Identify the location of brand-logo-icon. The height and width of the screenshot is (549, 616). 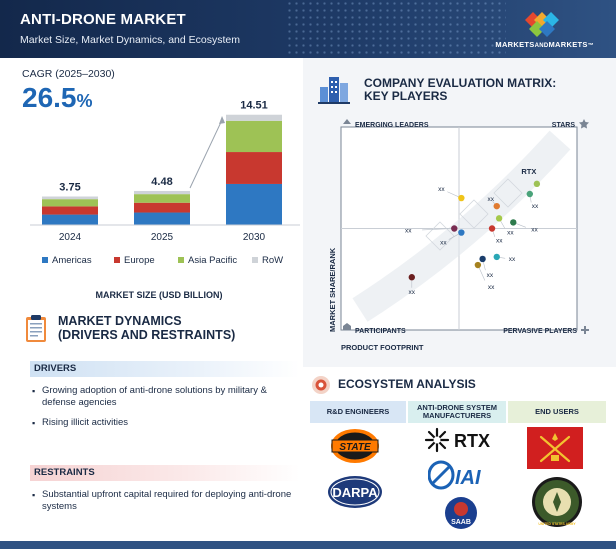
(542, 24).